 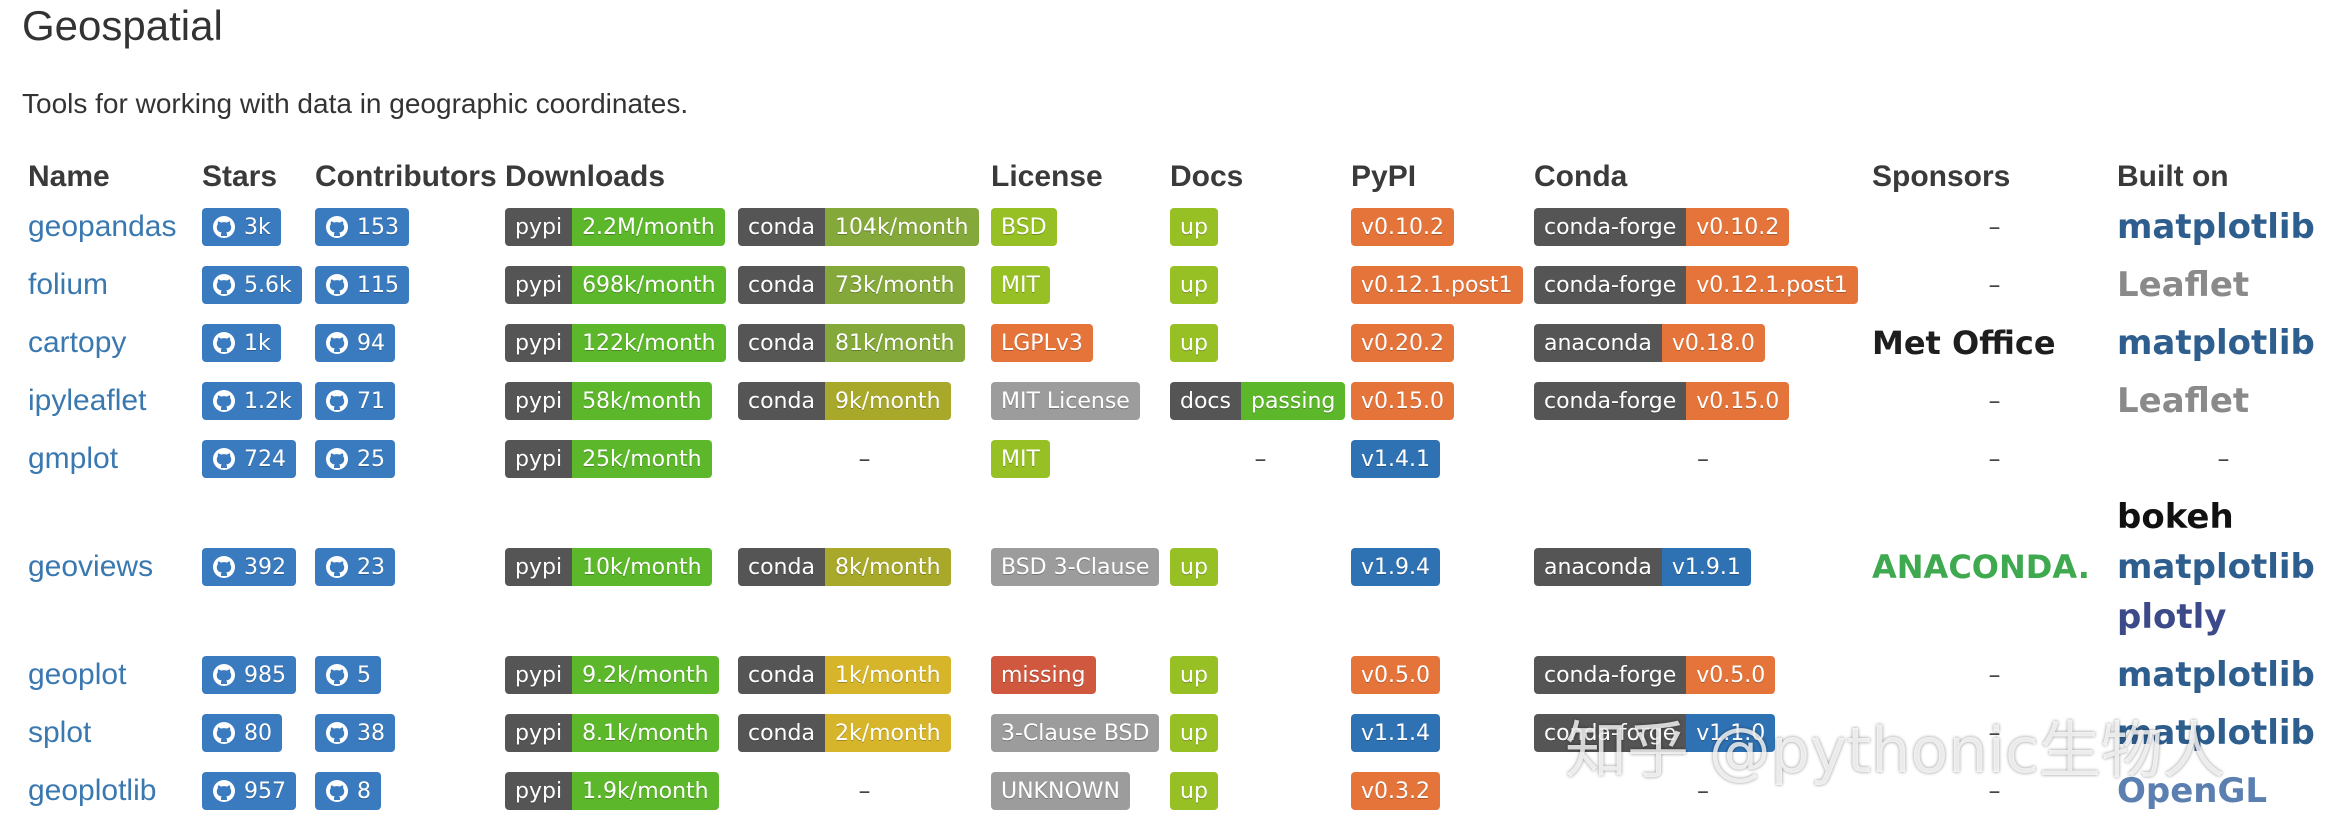 I want to click on badge-value: 1.2k, so click(x=252, y=401).